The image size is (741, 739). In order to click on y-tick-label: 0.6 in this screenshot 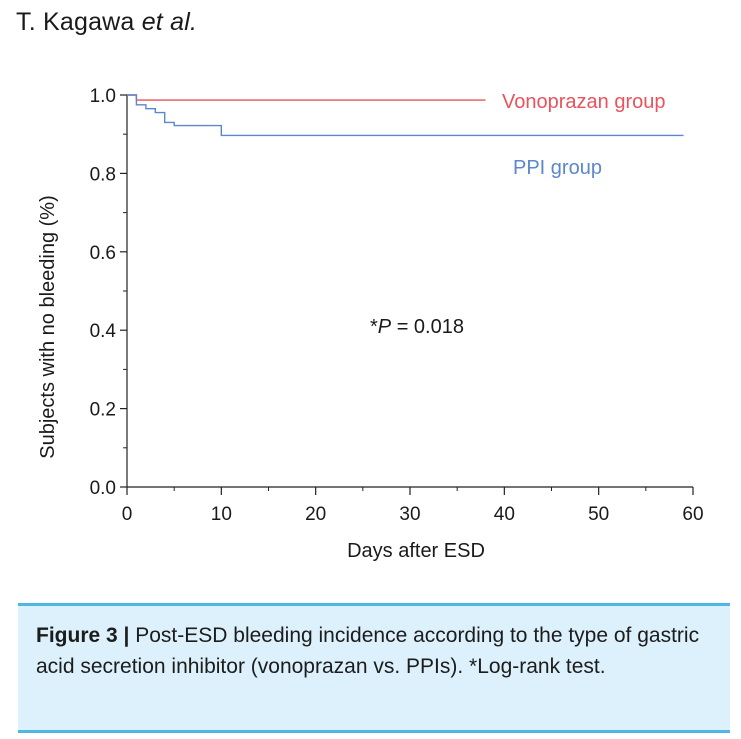, I will do `click(103, 253)`.